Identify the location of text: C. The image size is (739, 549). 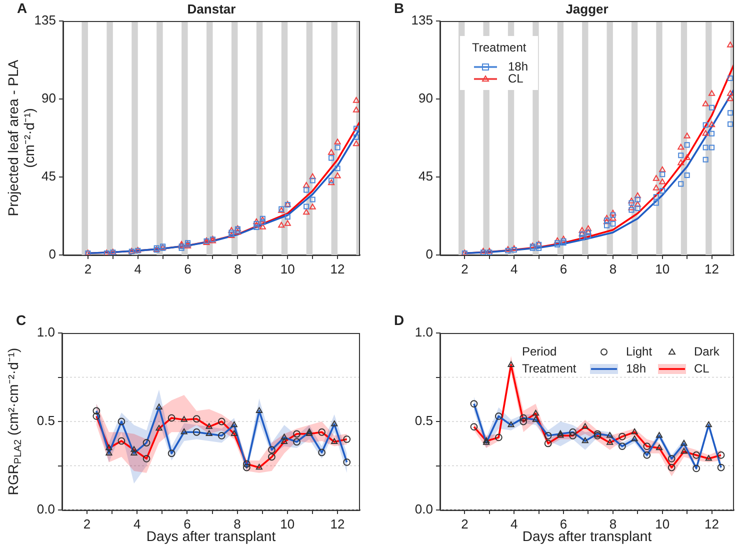
(21, 320).